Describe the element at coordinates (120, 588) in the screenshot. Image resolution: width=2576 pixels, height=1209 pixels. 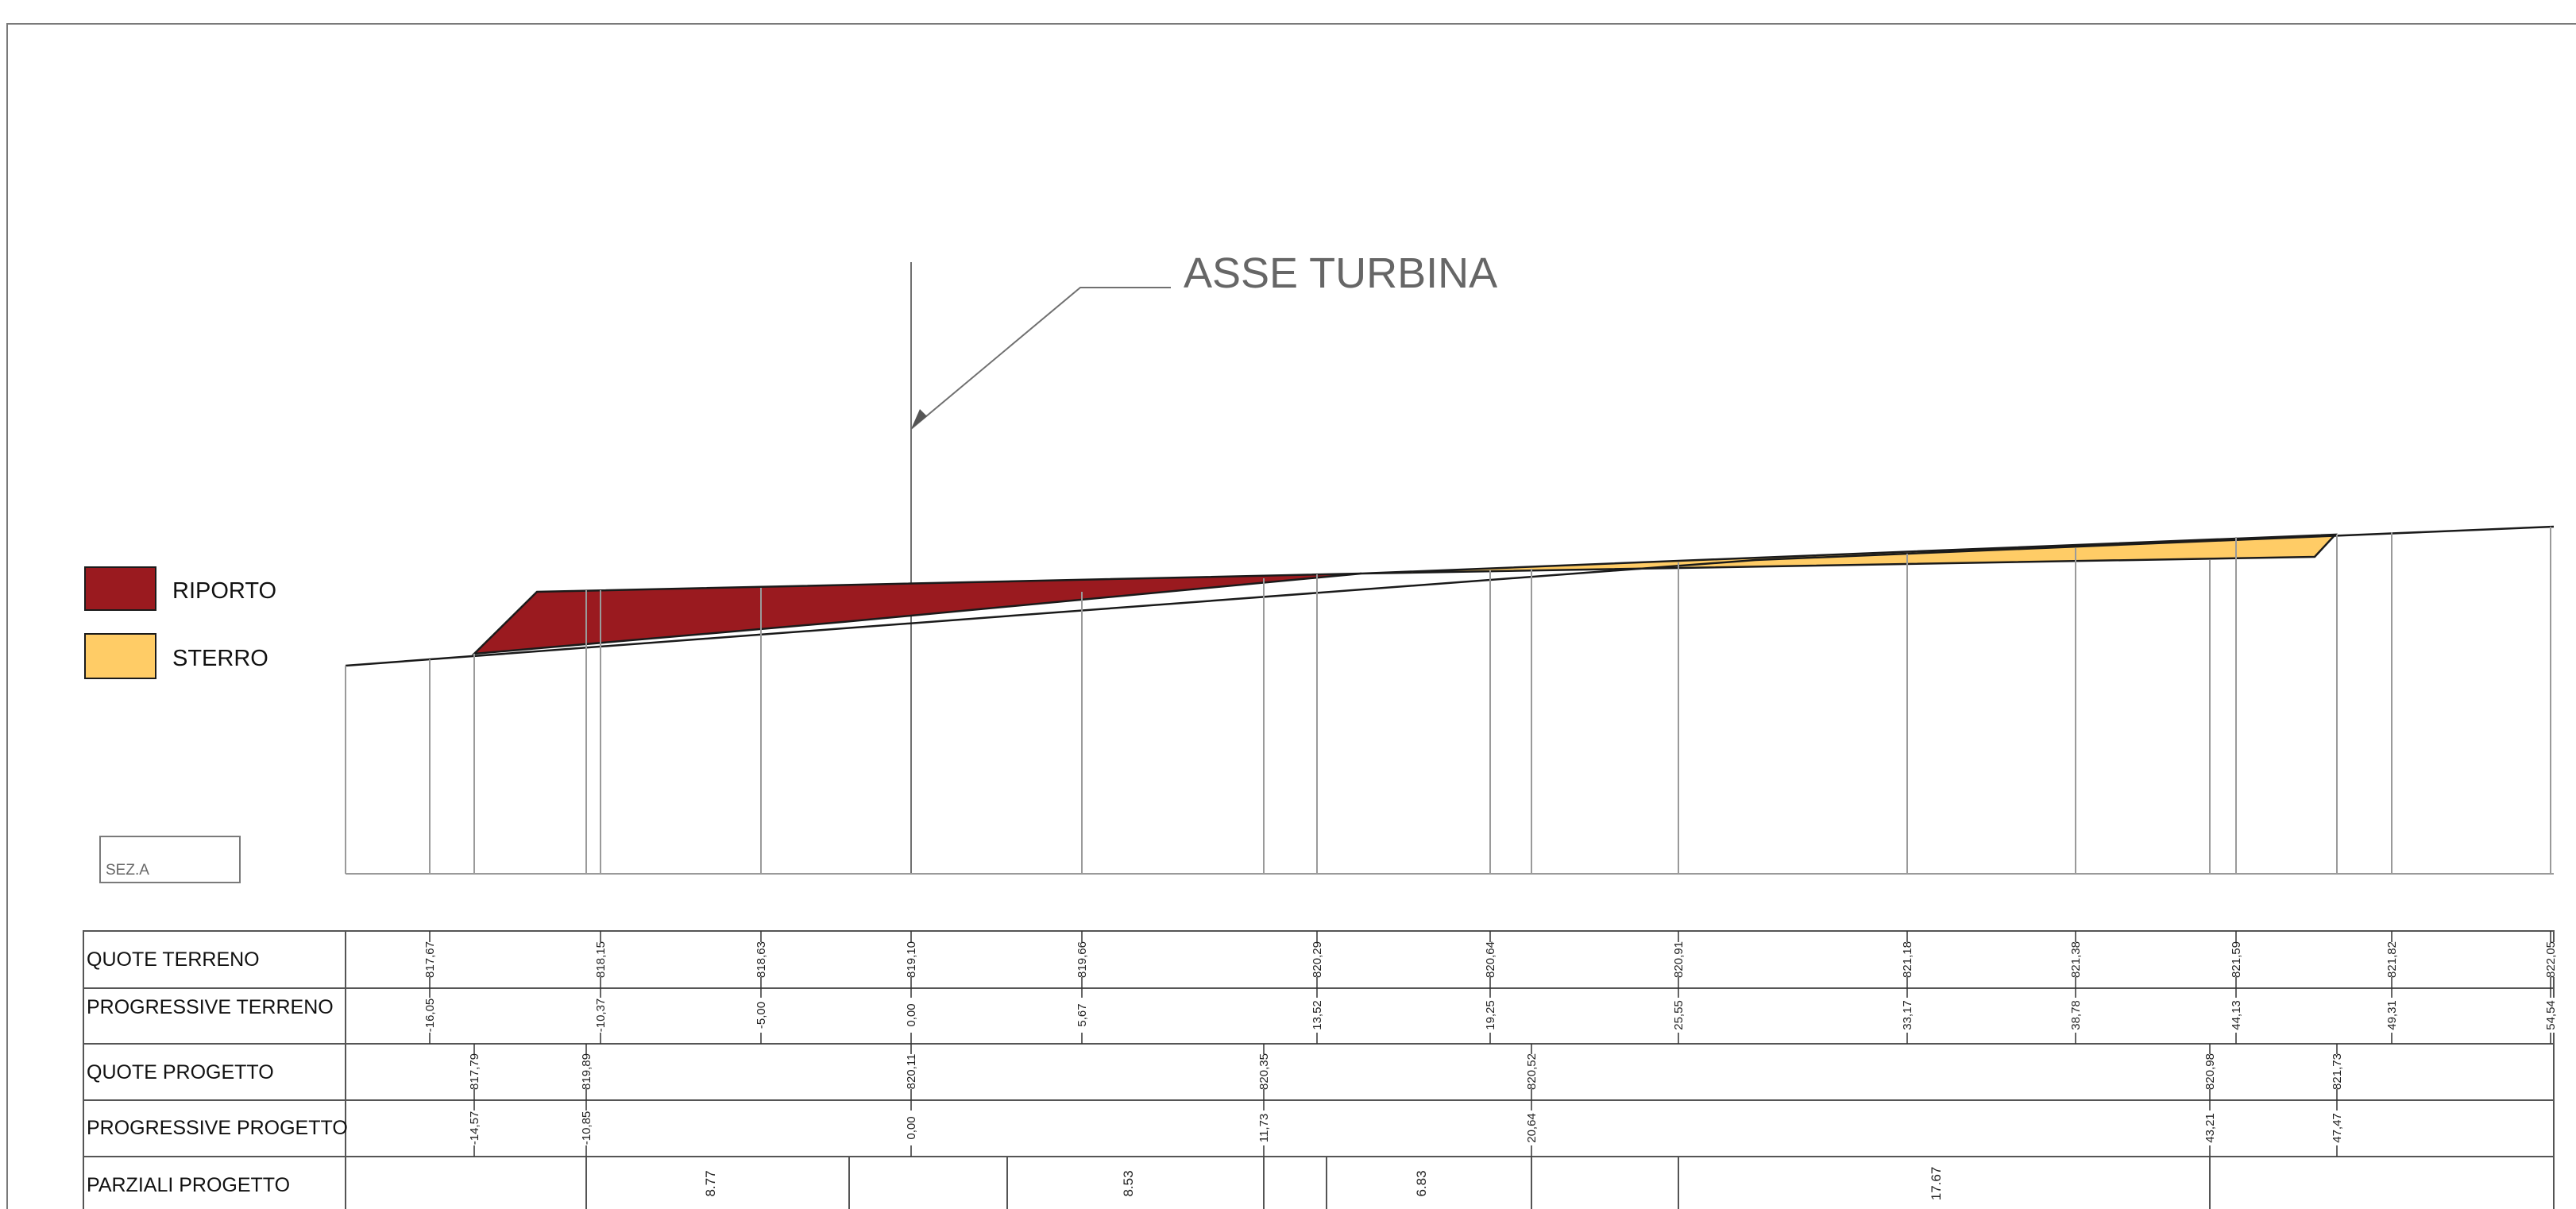
I see `legend-swatch-riporto` at that location.